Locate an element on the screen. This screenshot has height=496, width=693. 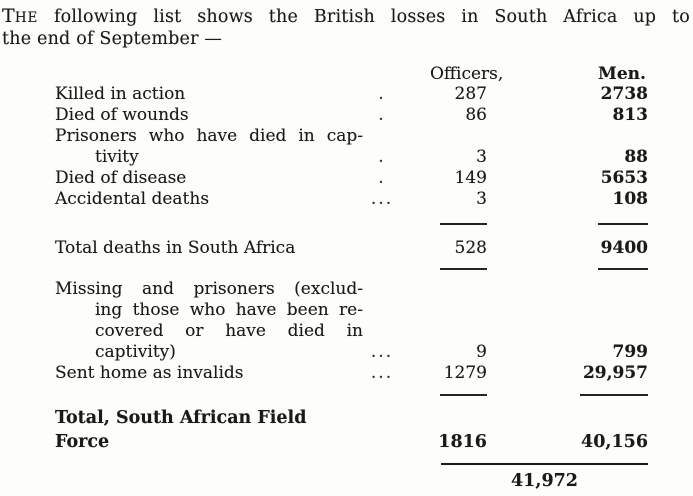
label-line: Accidental deaths is located at coordinates (132, 199).